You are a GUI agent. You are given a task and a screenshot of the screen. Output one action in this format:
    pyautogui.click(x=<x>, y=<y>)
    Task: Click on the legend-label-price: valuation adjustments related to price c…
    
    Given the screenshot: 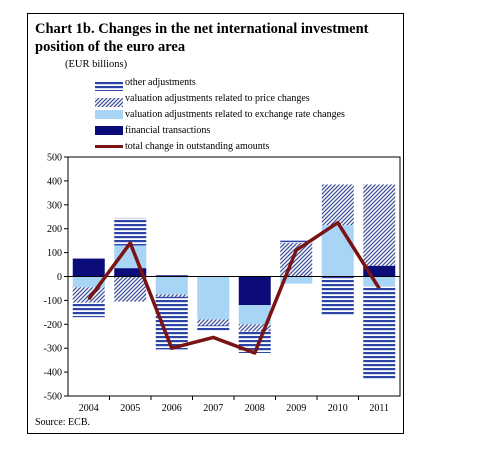 What is the action you would take?
    pyautogui.click(x=217, y=98)
    